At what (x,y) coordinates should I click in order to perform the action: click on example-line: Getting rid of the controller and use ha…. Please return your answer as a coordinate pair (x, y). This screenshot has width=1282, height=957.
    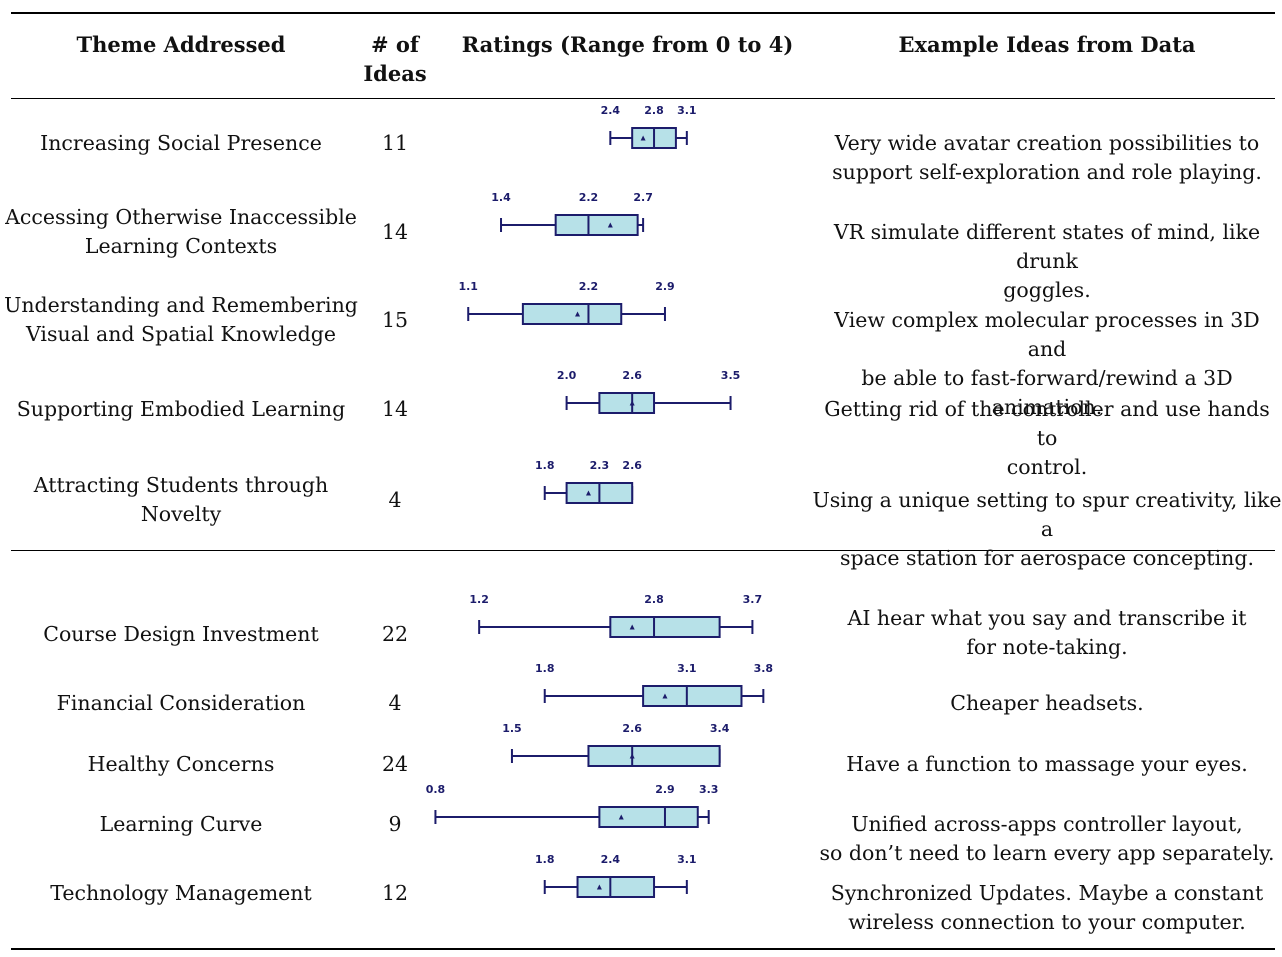
    Looking at the image, I should click on (1047, 423).